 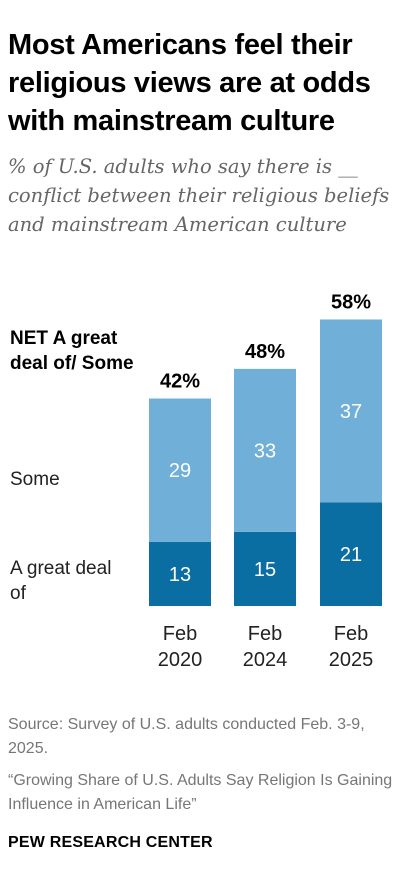 I want to click on legend-net-label: NET A great deal of/ Some, so click(x=72, y=351).